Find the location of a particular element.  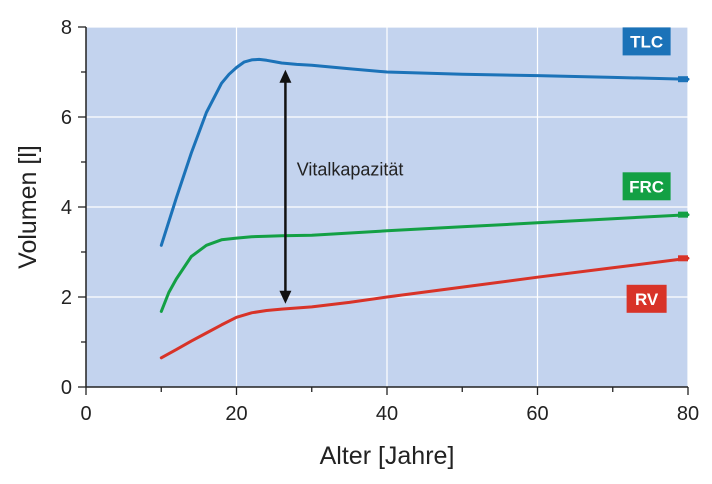

y-tick-label: 2 is located at coordinates (66, 298).